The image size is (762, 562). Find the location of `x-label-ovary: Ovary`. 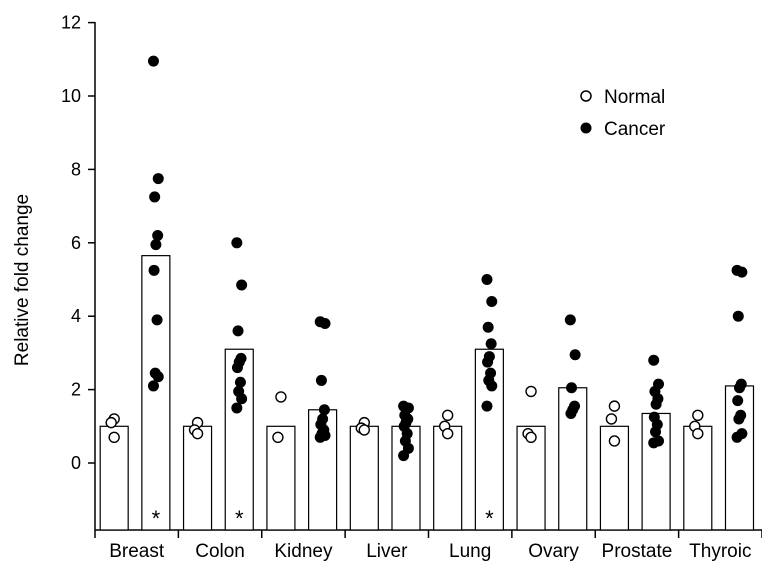

x-label-ovary: Ovary is located at coordinates (553, 551).